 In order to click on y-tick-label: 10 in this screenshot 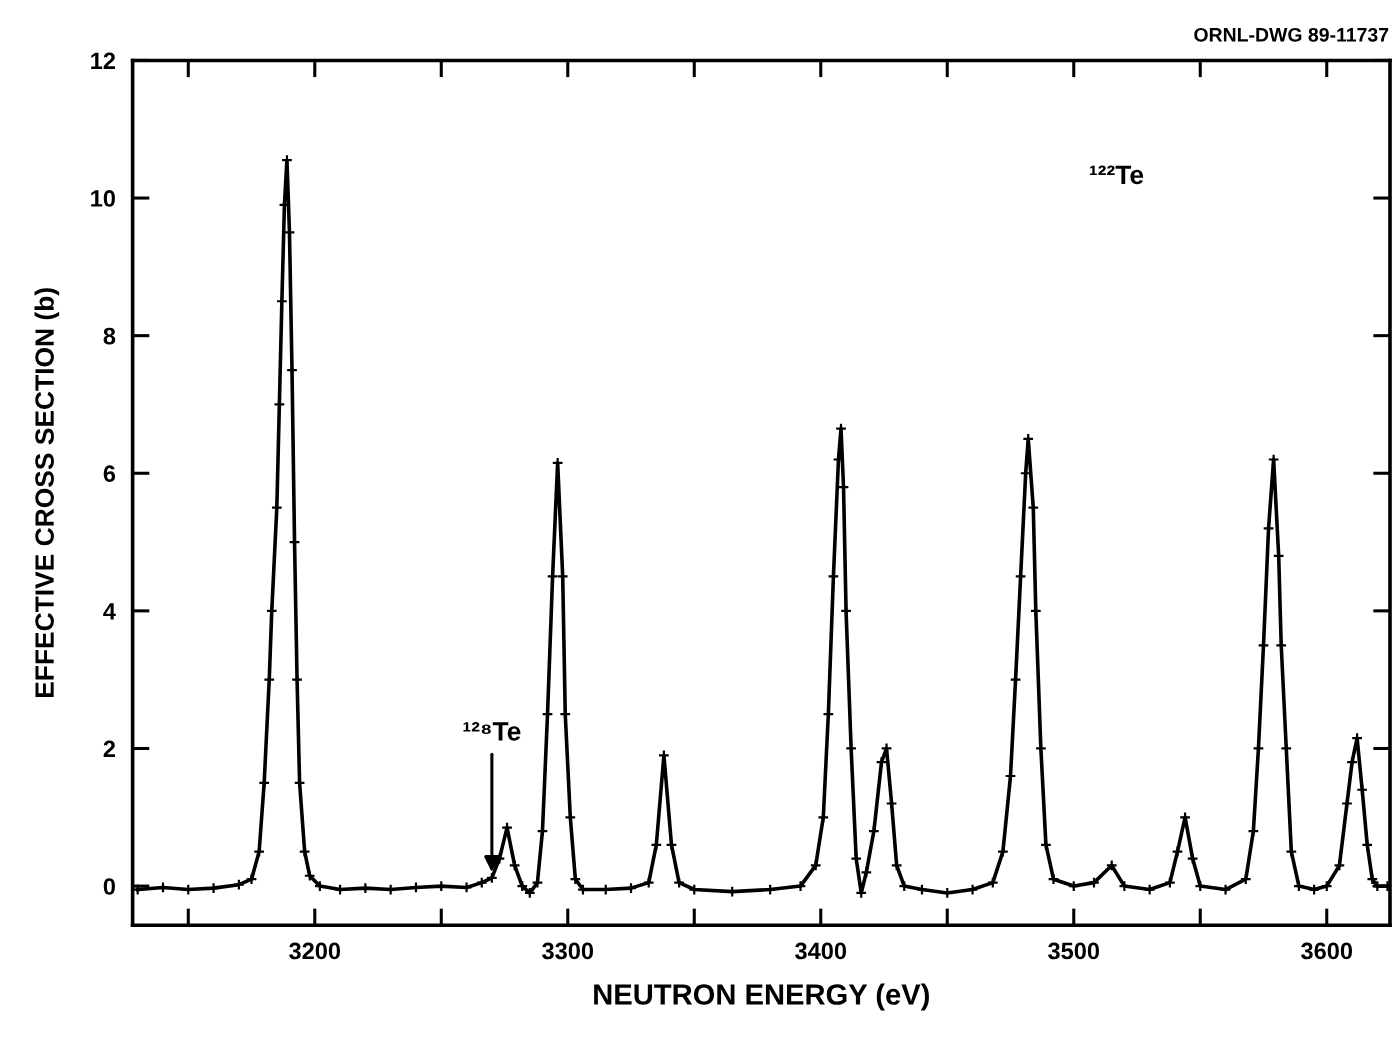, I will do `click(103, 198)`.